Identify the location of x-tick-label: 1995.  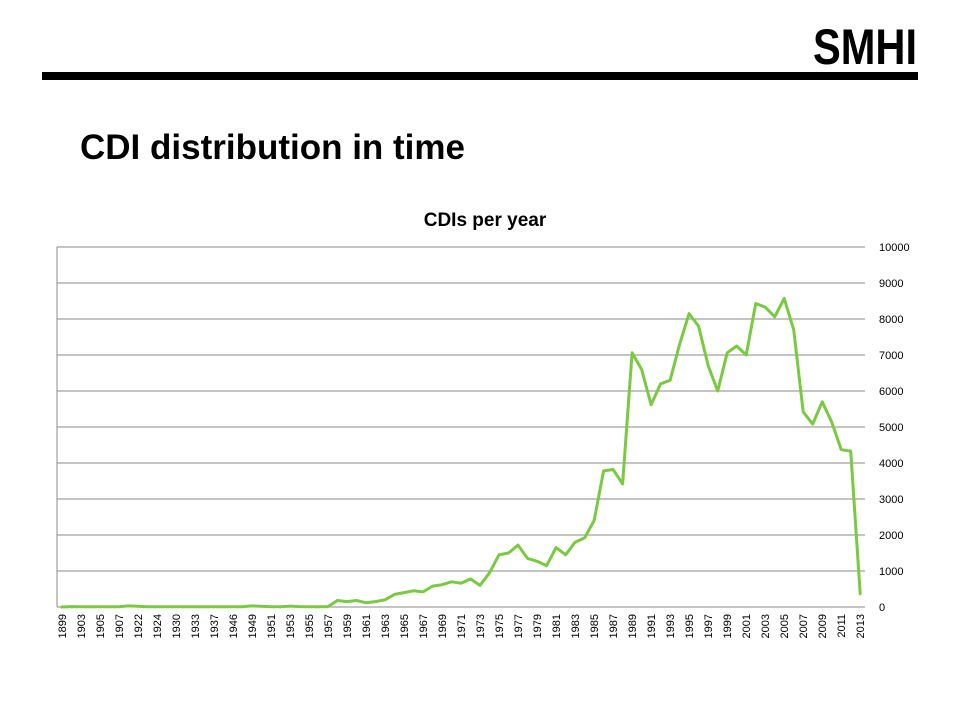
(690, 626).